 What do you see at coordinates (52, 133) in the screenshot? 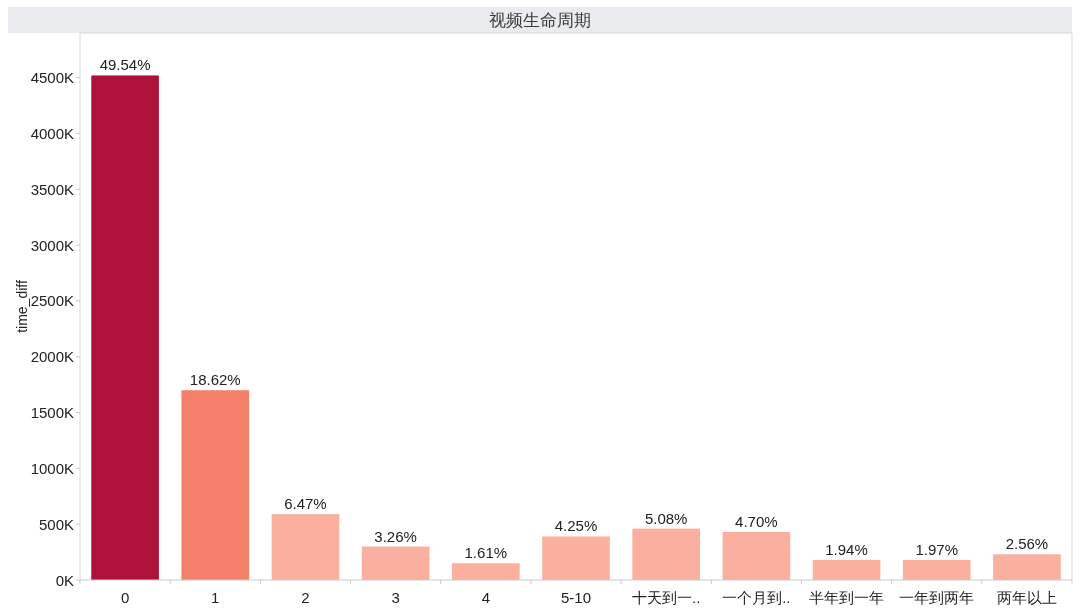
I see `y-tick-label: 4000K` at bounding box center [52, 133].